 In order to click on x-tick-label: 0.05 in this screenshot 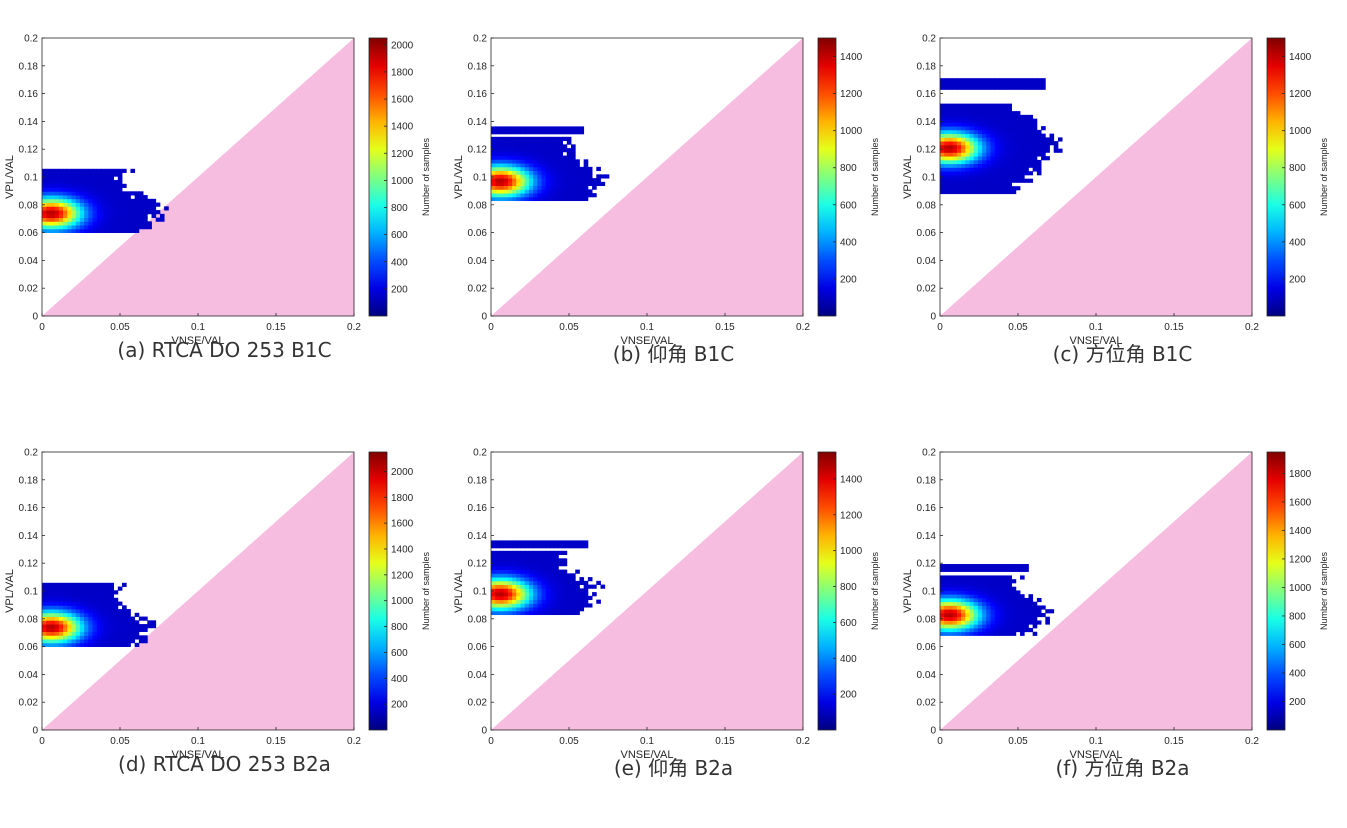, I will do `click(1018, 327)`.